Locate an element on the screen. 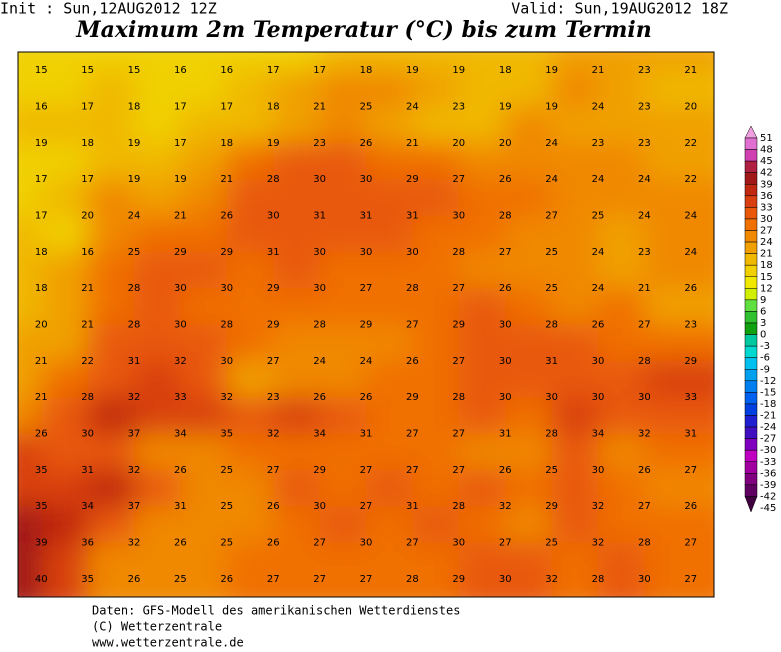  colorbar-label: -24 is located at coordinates (768, 427).